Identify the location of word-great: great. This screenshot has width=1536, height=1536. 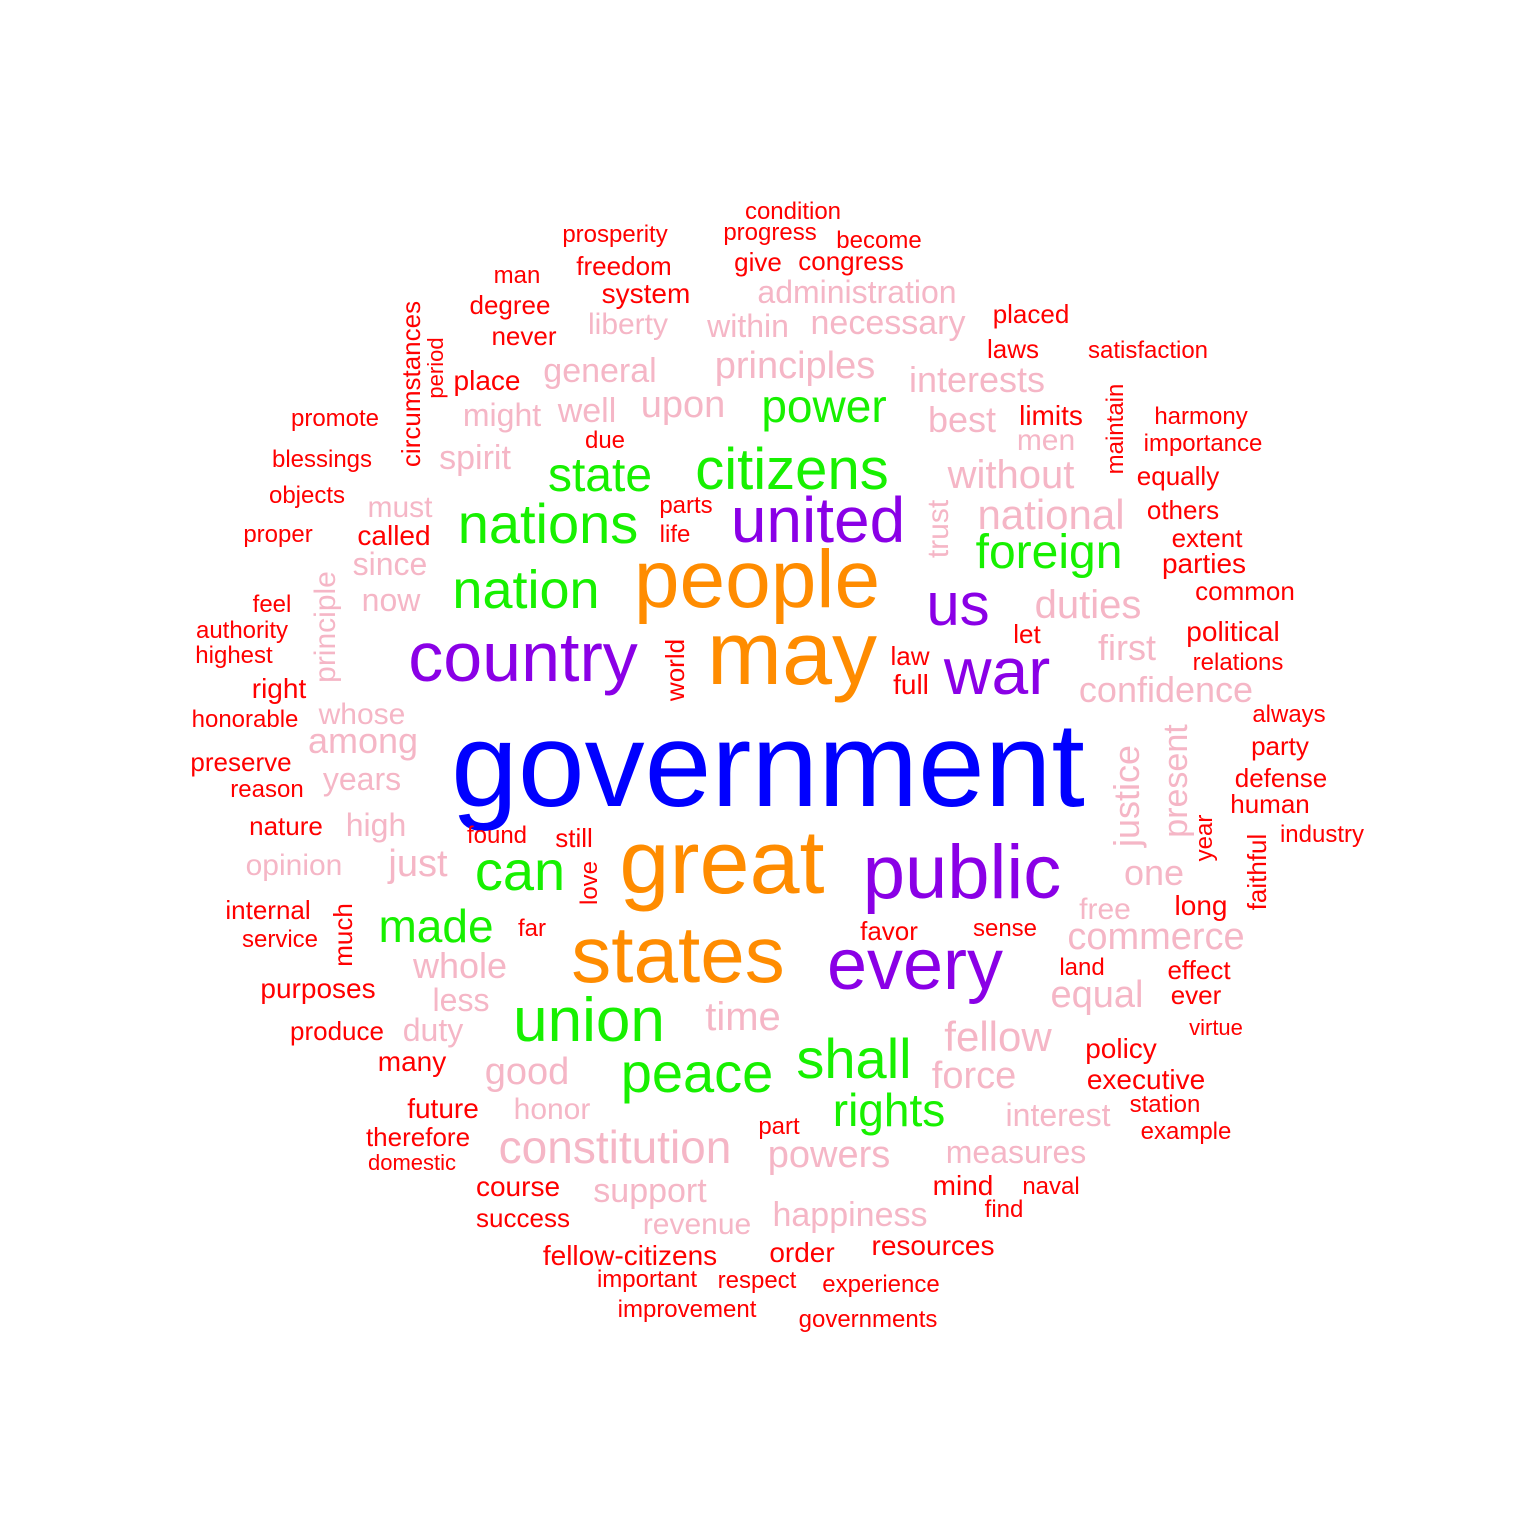
(722, 863).